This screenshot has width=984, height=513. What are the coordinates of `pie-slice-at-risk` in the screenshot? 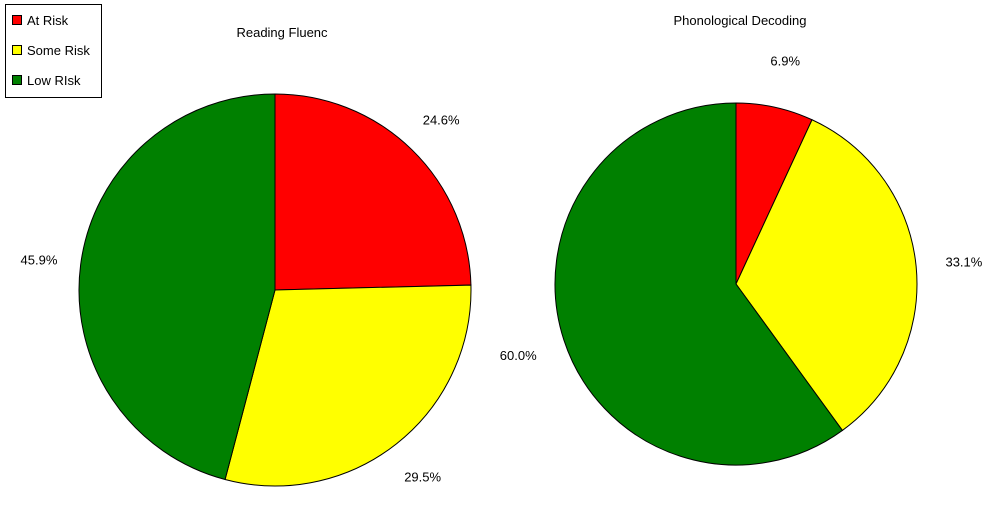 It's located at (373, 192).